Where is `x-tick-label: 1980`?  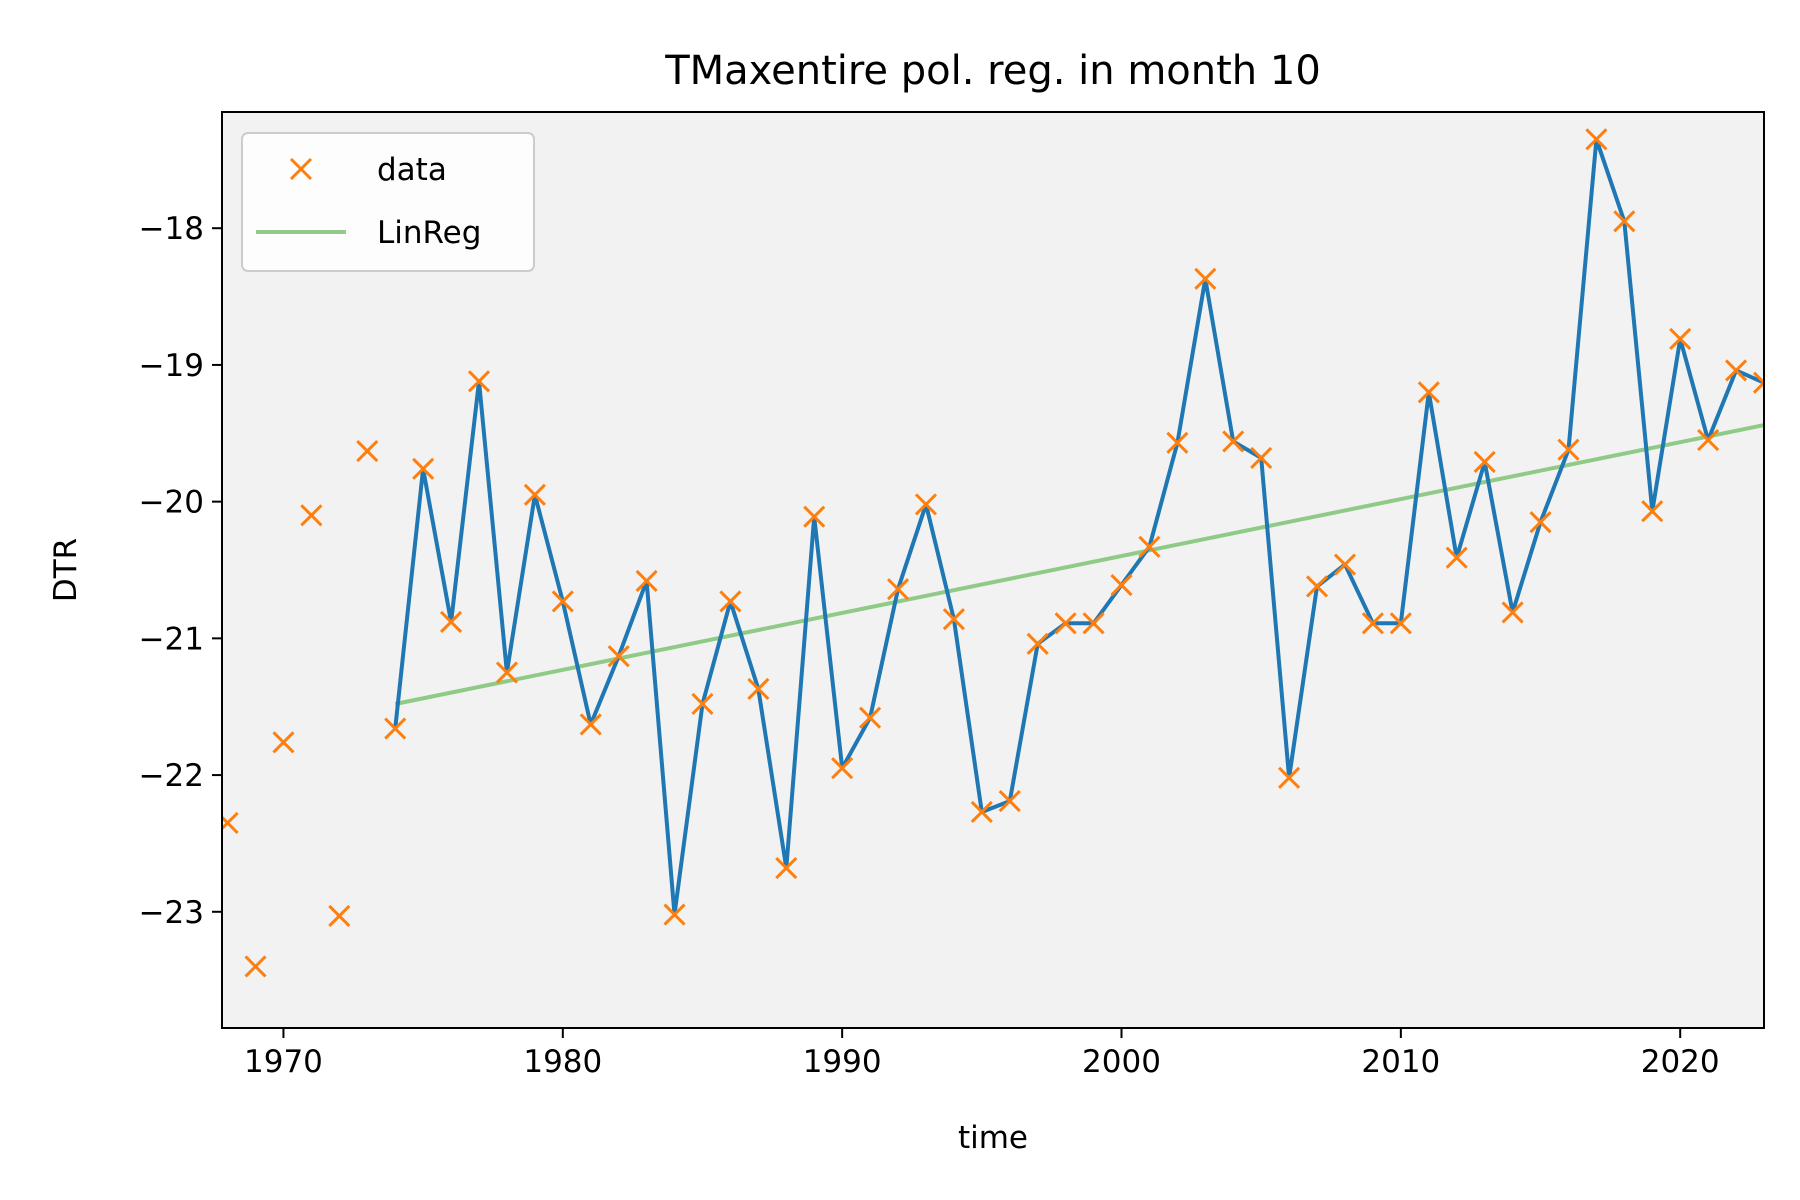
x-tick-label: 1980 is located at coordinates (562, 1062).